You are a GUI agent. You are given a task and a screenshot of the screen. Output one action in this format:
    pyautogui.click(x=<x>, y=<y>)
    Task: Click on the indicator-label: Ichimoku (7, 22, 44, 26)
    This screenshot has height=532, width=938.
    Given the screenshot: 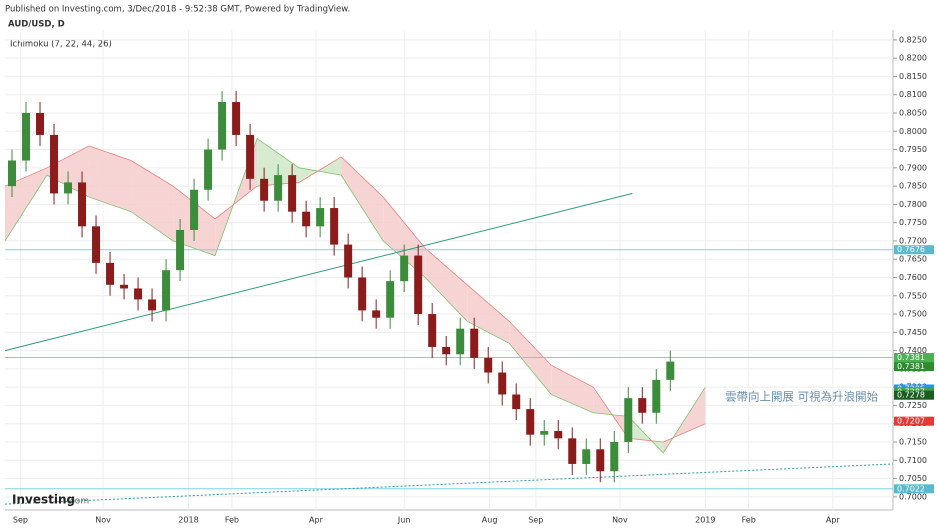 What is the action you would take?
    pyautogui.click(x=61, y=45)
    